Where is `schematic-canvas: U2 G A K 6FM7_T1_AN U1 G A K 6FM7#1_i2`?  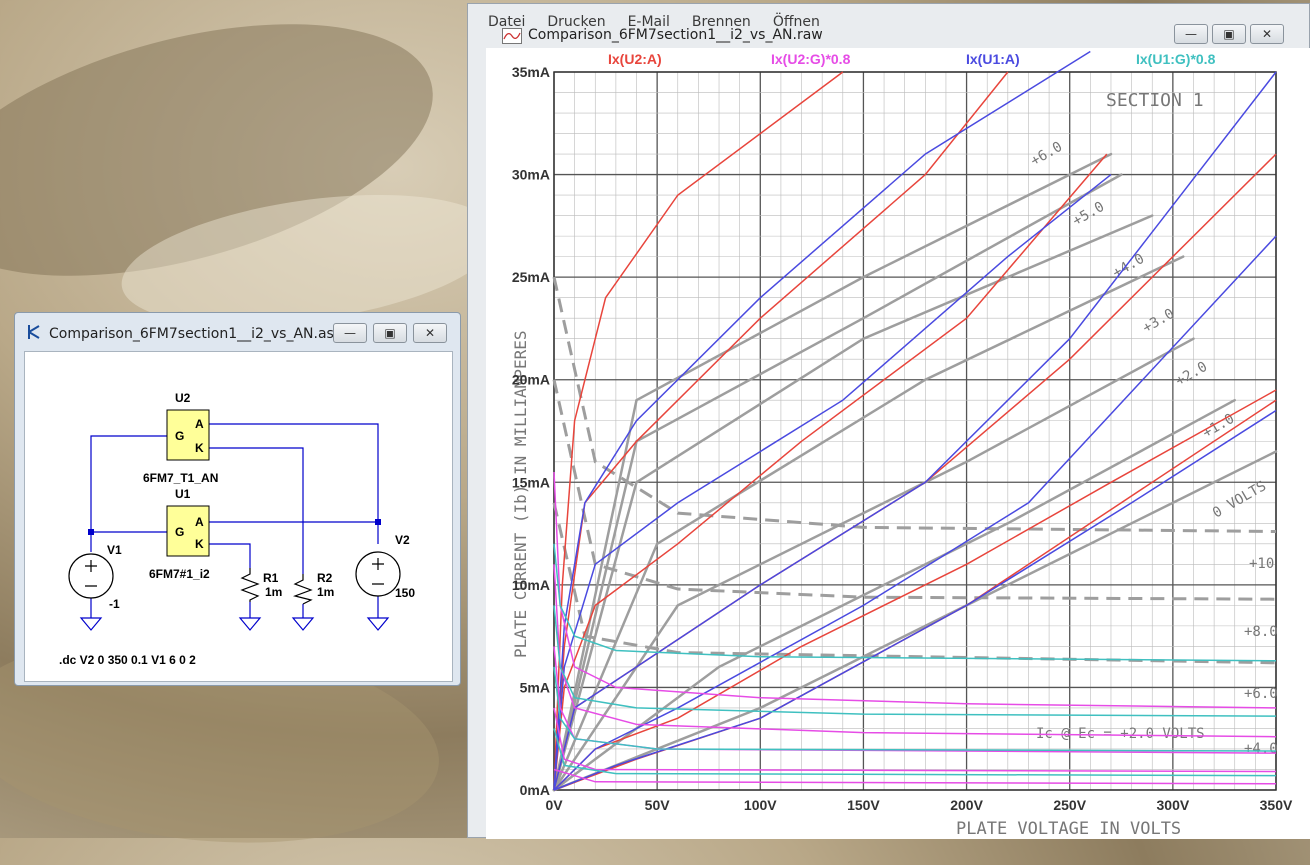
schematic-canvas: U2 G A K 6FM7_T1_AN U1 G A K 6FM7#1_i2 is located at coordinates (238, 516).